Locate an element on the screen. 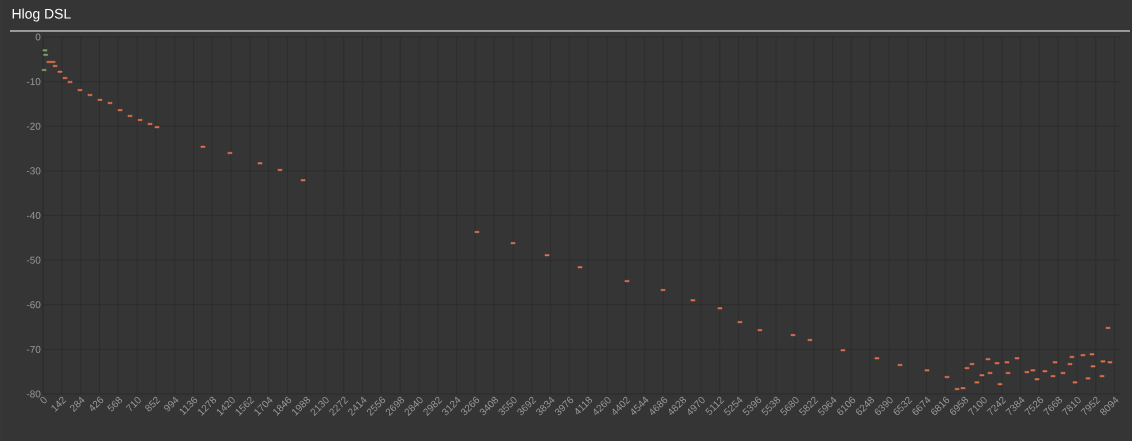 This screenshot has width=1132, height=441. x-tick-label: 710 is located at coordinates (133, 404).